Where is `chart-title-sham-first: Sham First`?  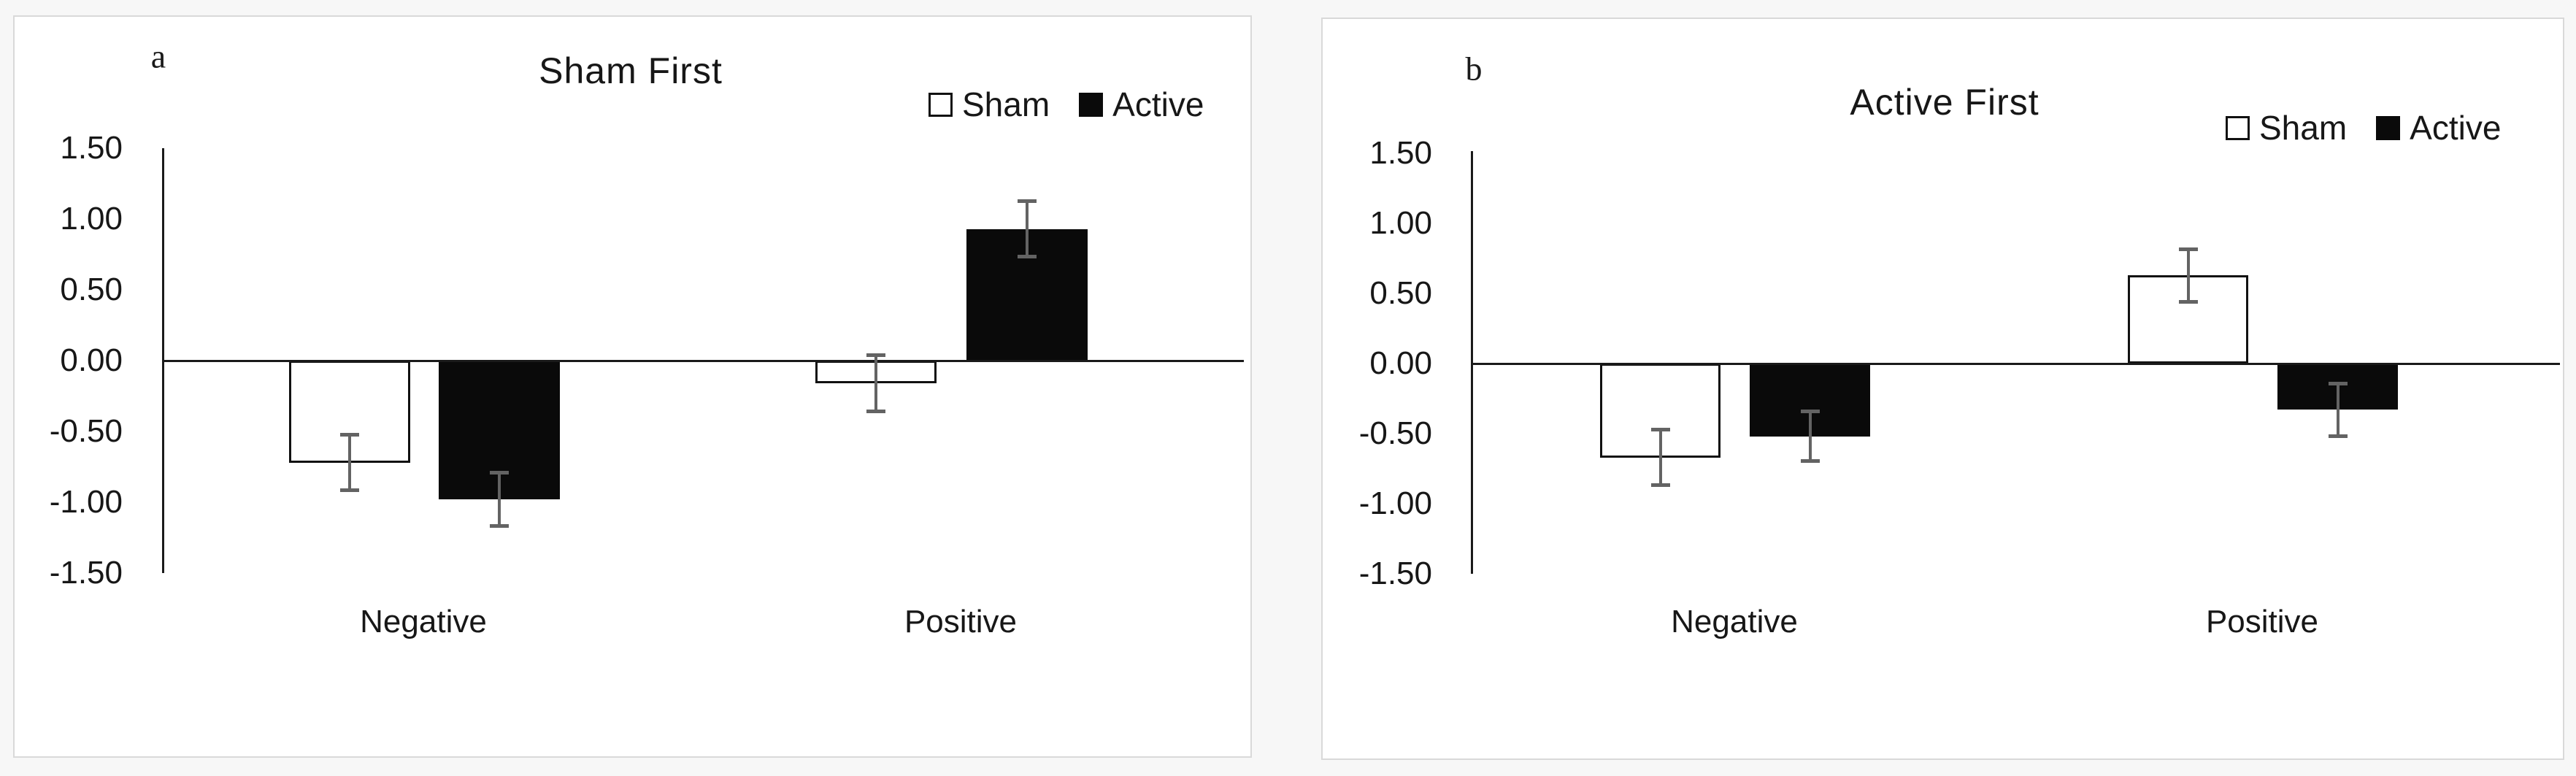
chart-title-sham-first: Sham First is located at coordinates (631, 70).